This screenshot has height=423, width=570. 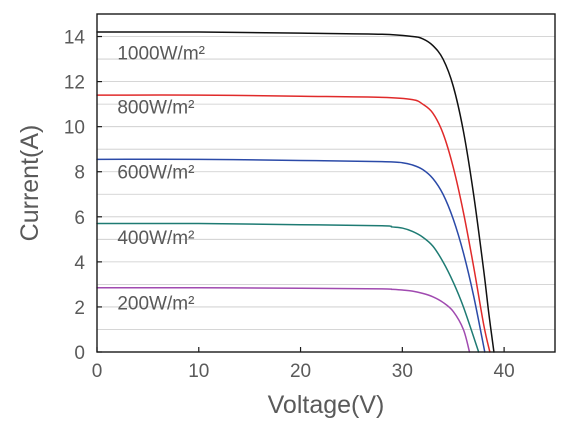 I want to click on y-axis-title: Current(A), so click(x=30, y=183).